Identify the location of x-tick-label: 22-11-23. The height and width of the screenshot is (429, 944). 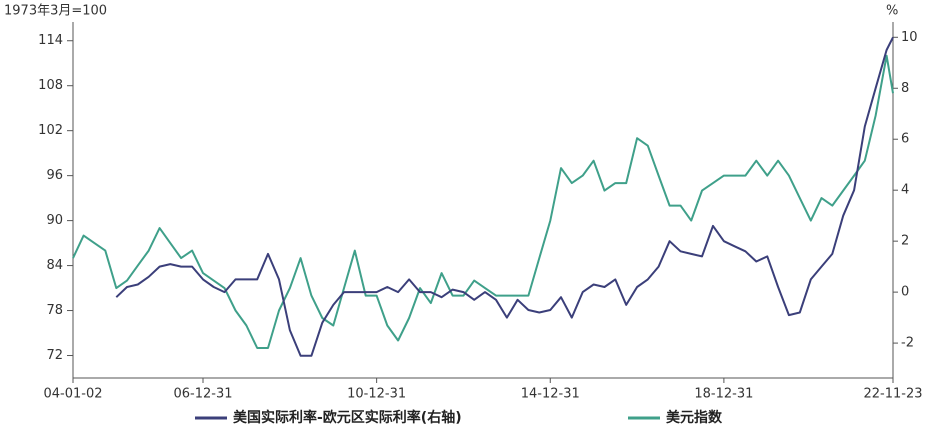
(892, 394).